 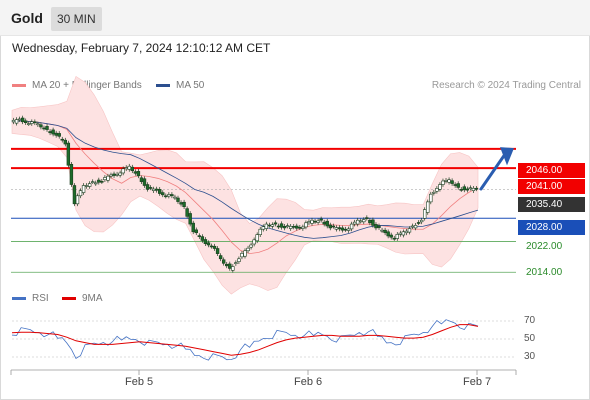 What do you see at coordinates (308, 382) in the screenshot?
I see `x-tick-feb6: Feb 6` at bounding box center [308, 382].